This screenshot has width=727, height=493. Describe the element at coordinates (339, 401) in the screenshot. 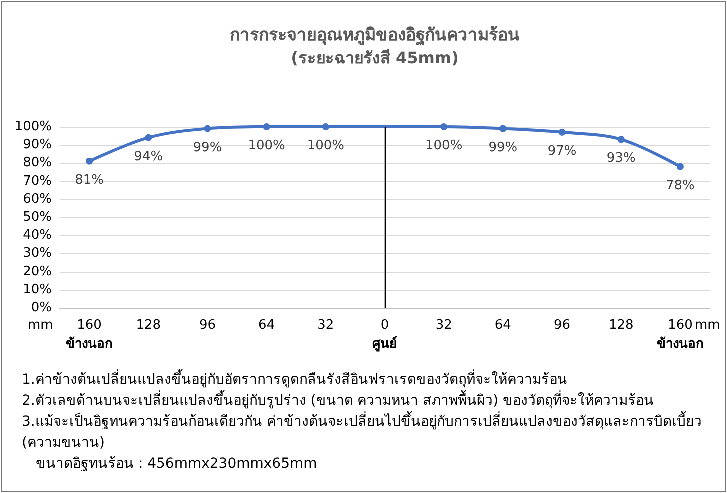

I see `text: 2.ตัวเลขด้านบนจะเปลี่ยนแปลงขึ้นอยู่กับรูปร่าง (ขนาด ความหนา สภาพพื้นผิว) ของวัตถุที่จะให้ความร้อน` at that location.